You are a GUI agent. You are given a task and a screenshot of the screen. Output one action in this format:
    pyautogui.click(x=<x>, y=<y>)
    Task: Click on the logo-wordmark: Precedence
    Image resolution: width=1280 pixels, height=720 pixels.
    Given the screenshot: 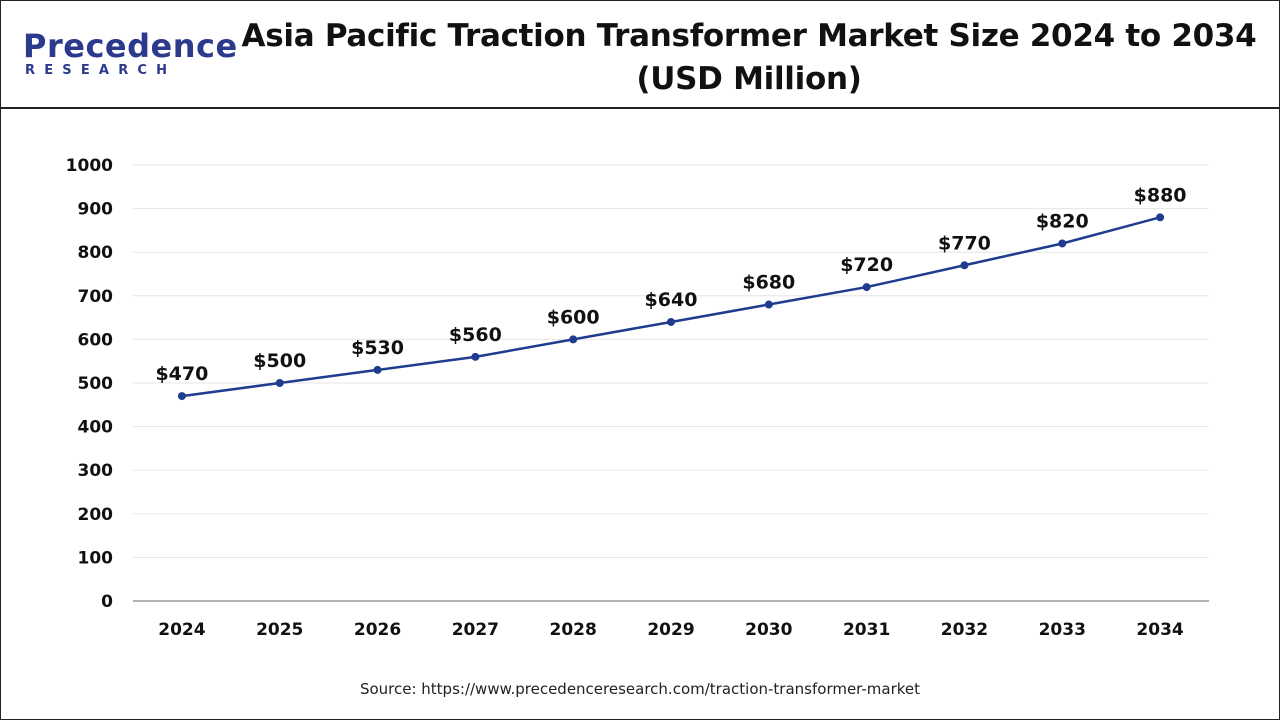 What is the action you would take?
    pyautogui.click(x=130, y=46)
    